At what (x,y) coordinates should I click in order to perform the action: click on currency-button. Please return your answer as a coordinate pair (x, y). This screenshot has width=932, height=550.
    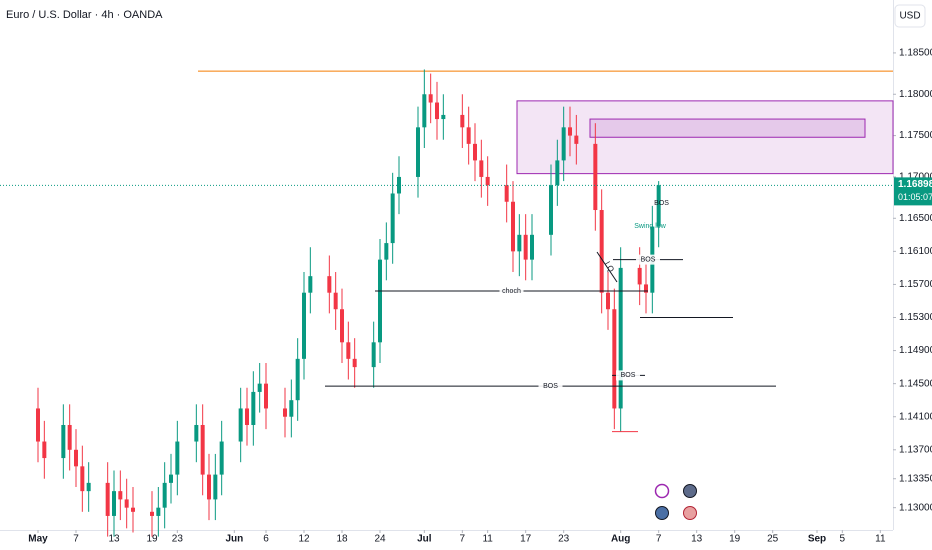
    Looking at the image, I should click on (910, 16).